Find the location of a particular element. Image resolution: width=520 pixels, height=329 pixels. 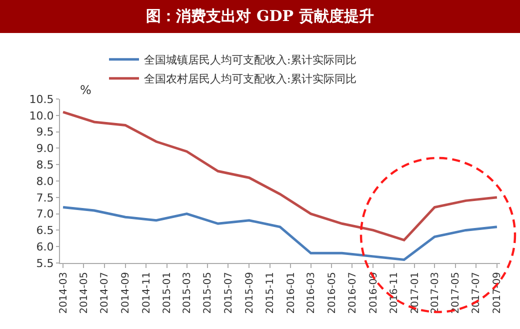

y-tick-label: 6.5 is located at coordinates (45, 231).